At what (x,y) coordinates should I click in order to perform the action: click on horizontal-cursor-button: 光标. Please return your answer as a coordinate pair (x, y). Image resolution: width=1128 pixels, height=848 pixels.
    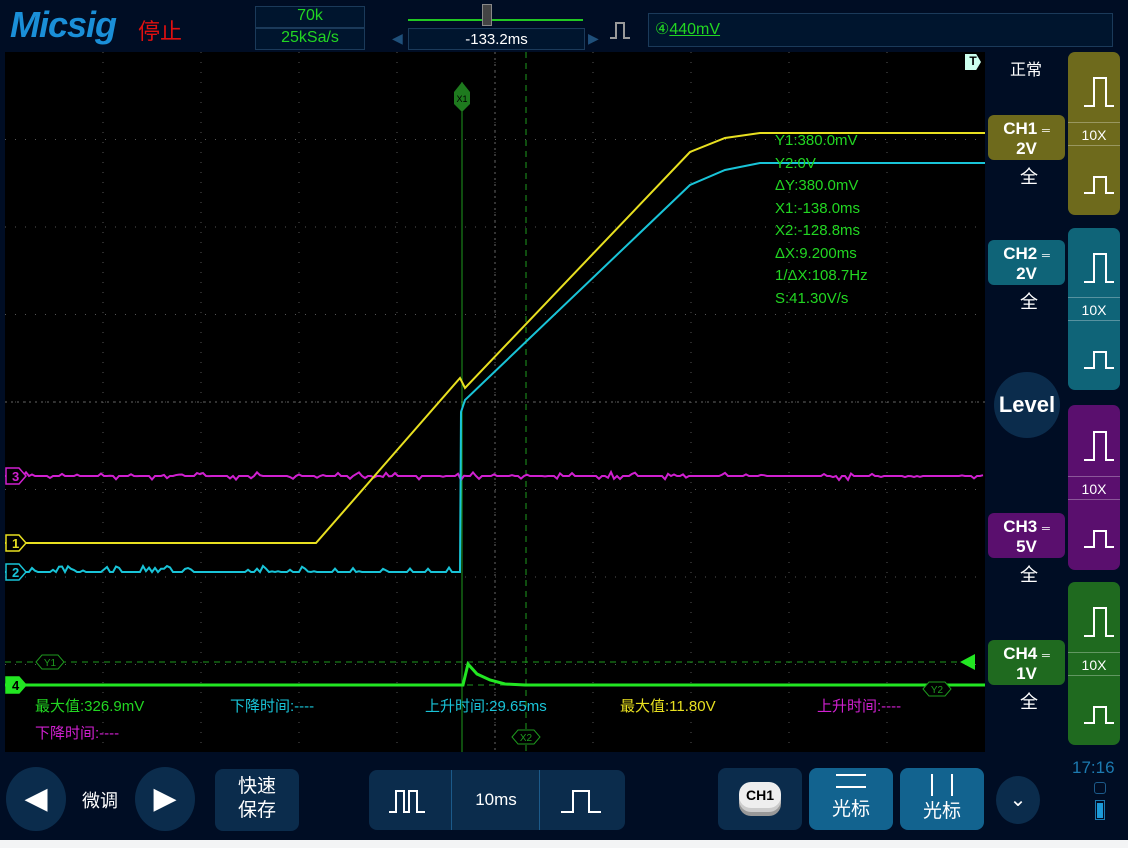
    Looking at the image, I should click on (851, 799).